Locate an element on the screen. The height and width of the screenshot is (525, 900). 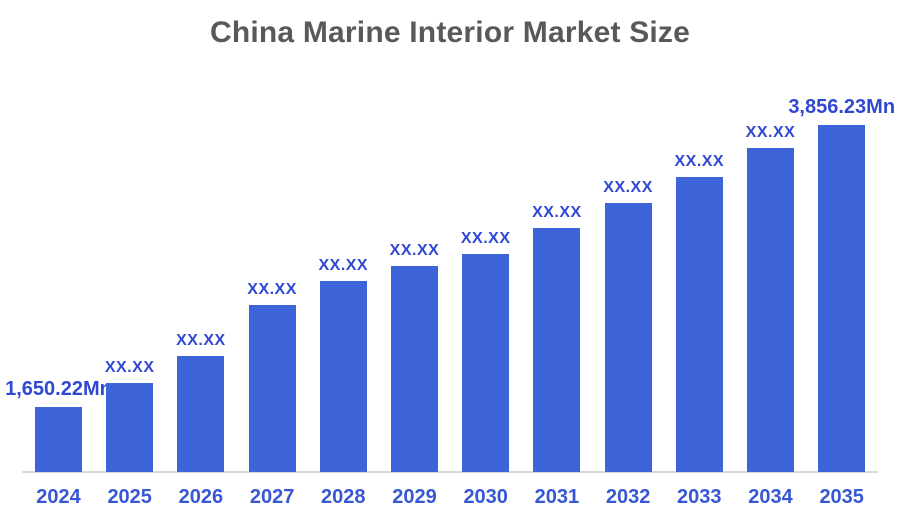
bar-value-label-2031: XX.XX is located at coordinates (557, 212).